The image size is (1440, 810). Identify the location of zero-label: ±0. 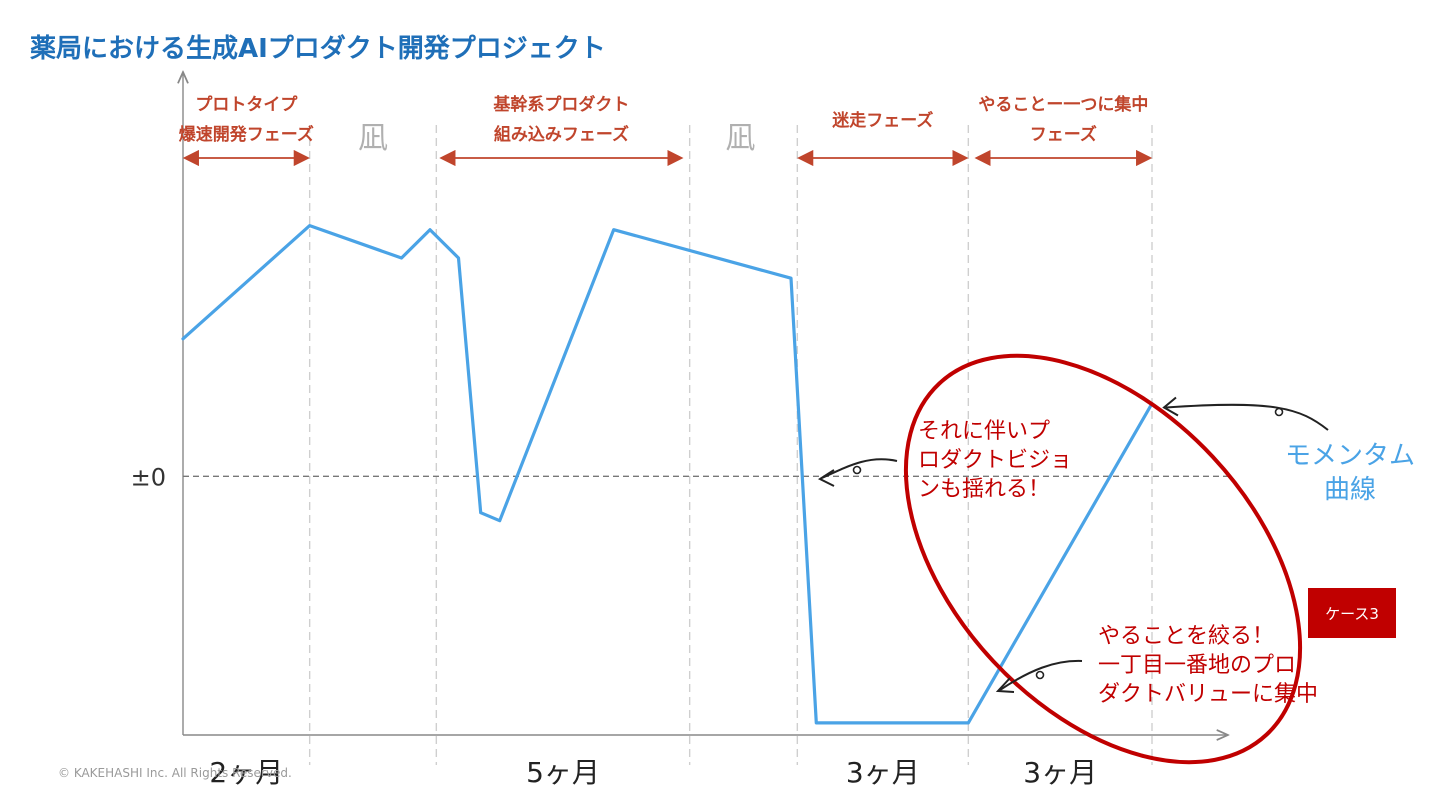
(148, 477).